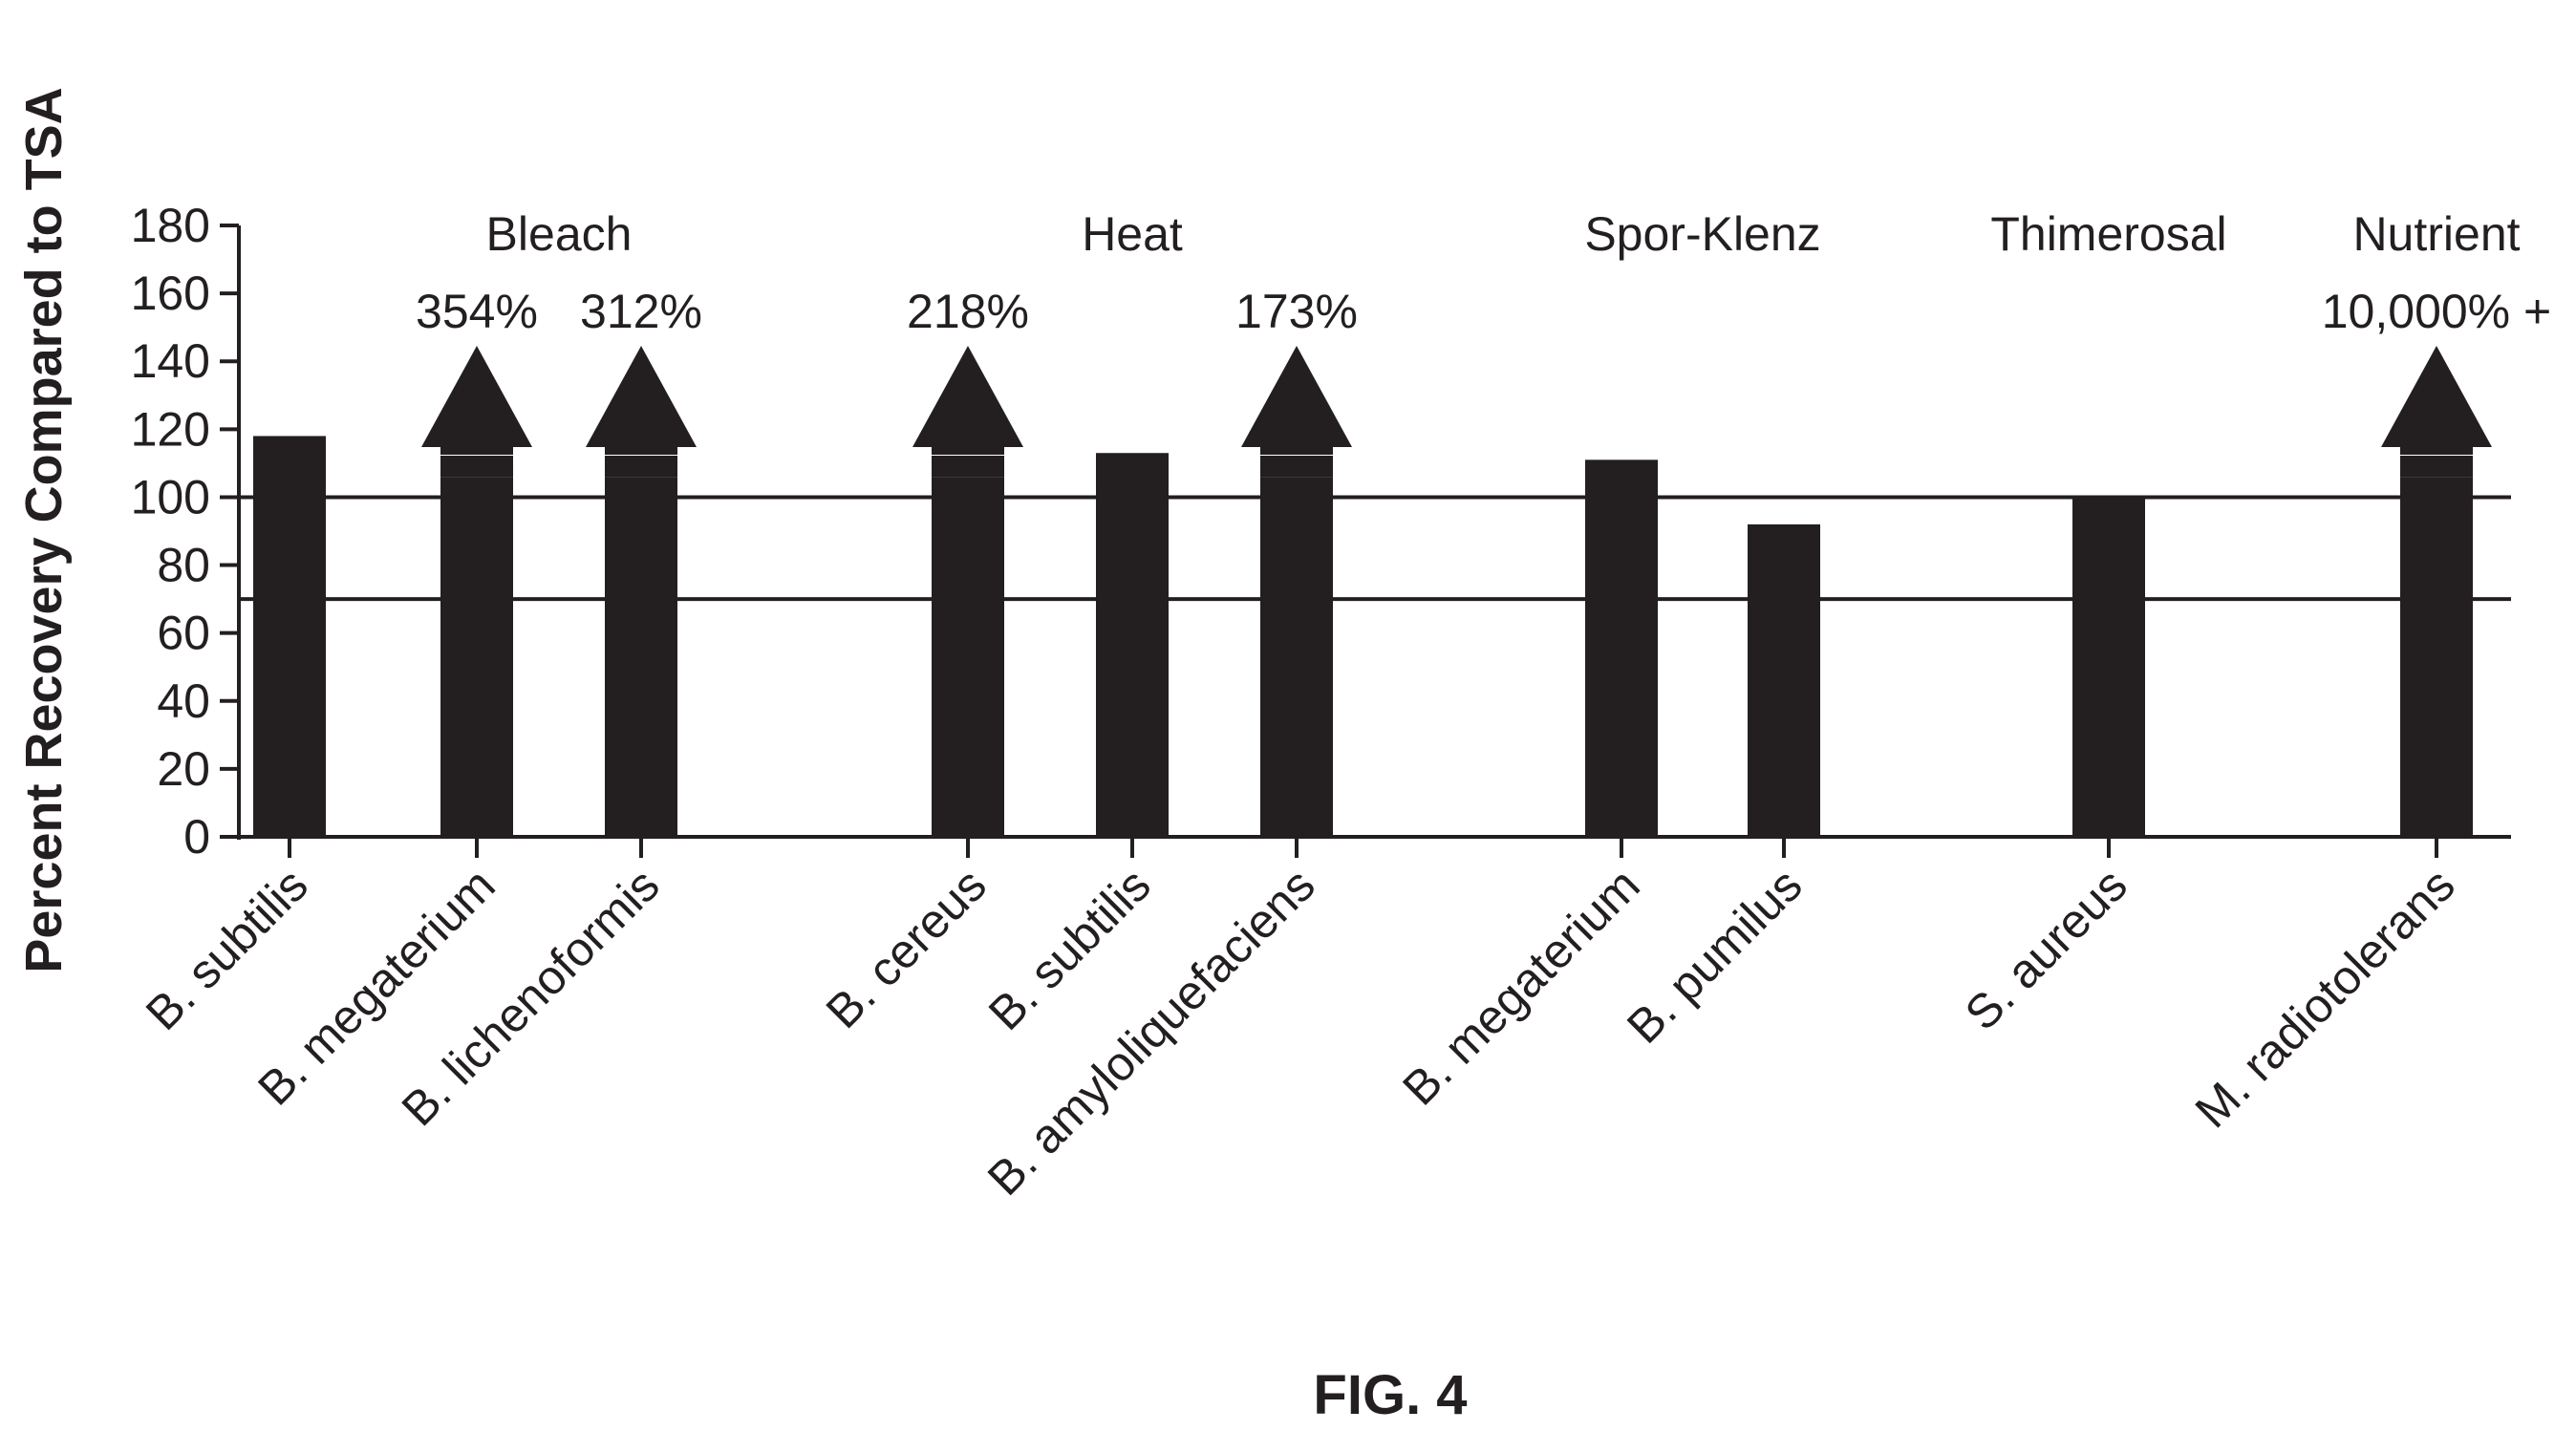 The image size is (2576, 1431). I want to click on category-label-6: B. megaterium, so click(1520, 986).